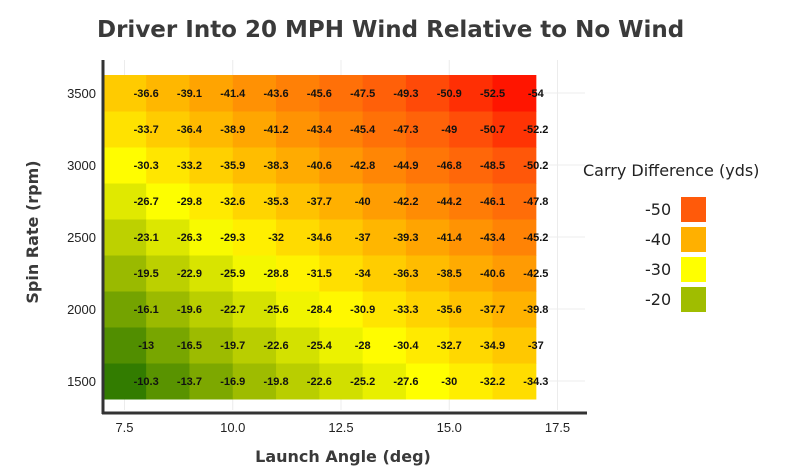 The height and width of the screenshot is (473, 797). I want to click on cell-value-label: -38.3, so click(276, 166).